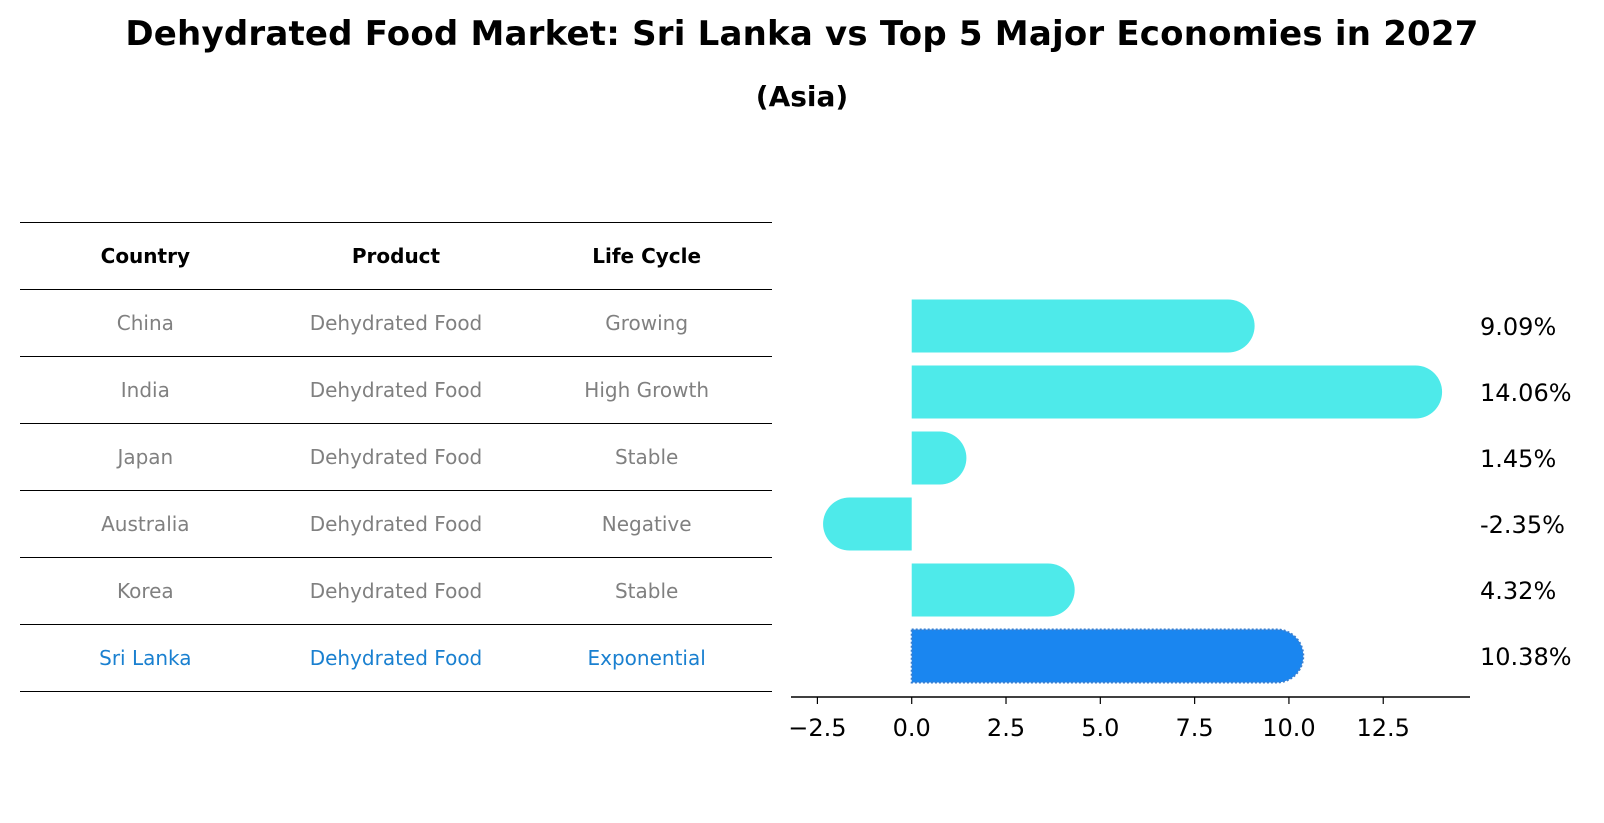  Describe the element at coordinates (1195, 728) in the screenshot. I see `x-tick-label: 7.5` at that location.